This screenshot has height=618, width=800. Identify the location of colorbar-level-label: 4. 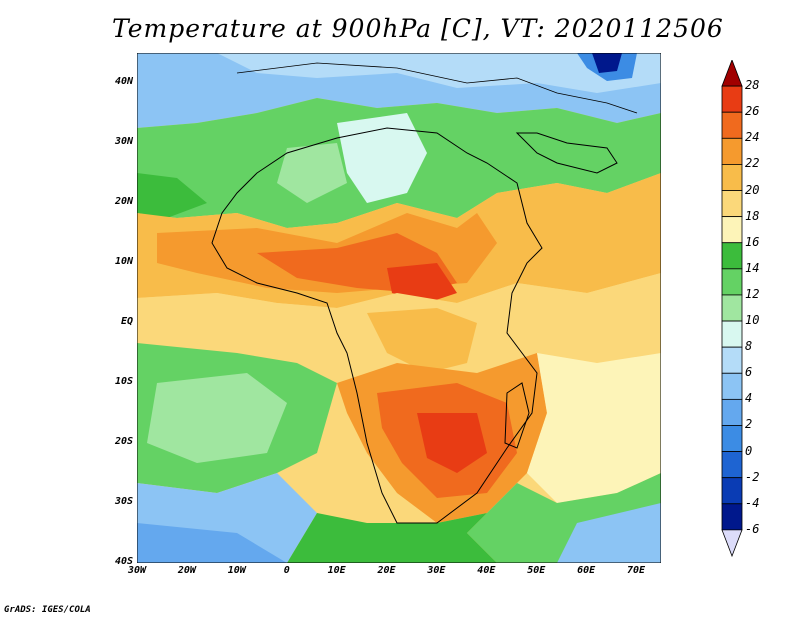
(749, 398).